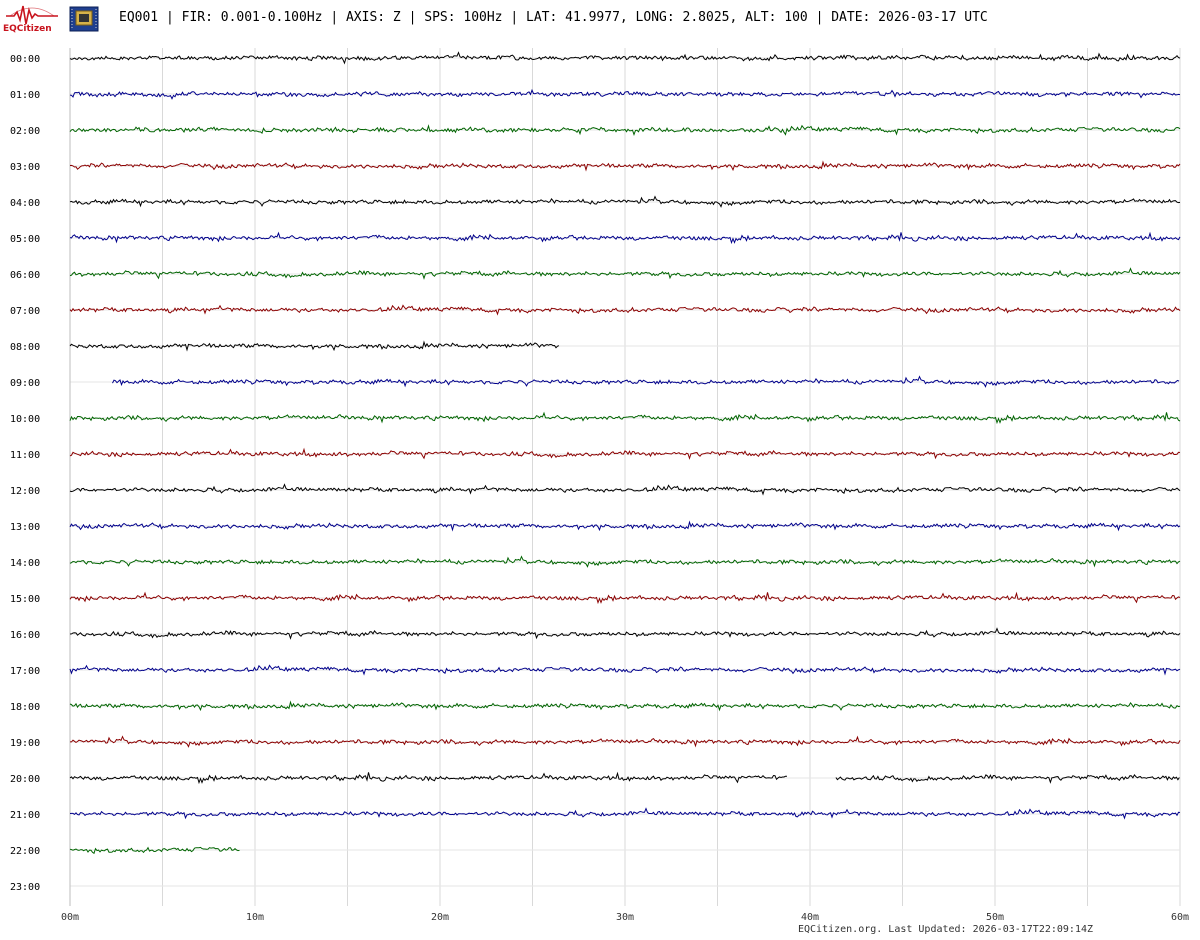 This screenshot has width=1200, height=940. Describe the element at coordinates (25, 563) in the screenshot. I see `hour-label: 14:00` at that location.